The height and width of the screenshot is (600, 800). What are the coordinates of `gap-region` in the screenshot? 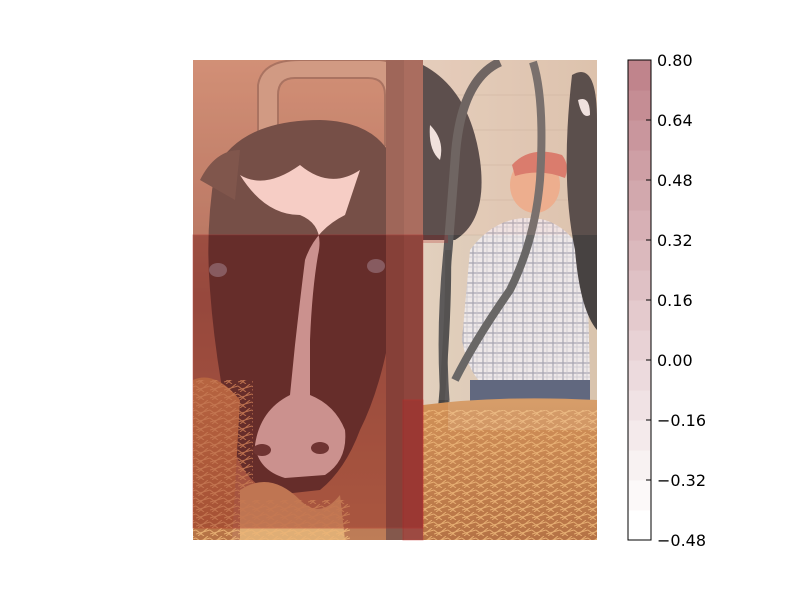 It's located at (435, 239).